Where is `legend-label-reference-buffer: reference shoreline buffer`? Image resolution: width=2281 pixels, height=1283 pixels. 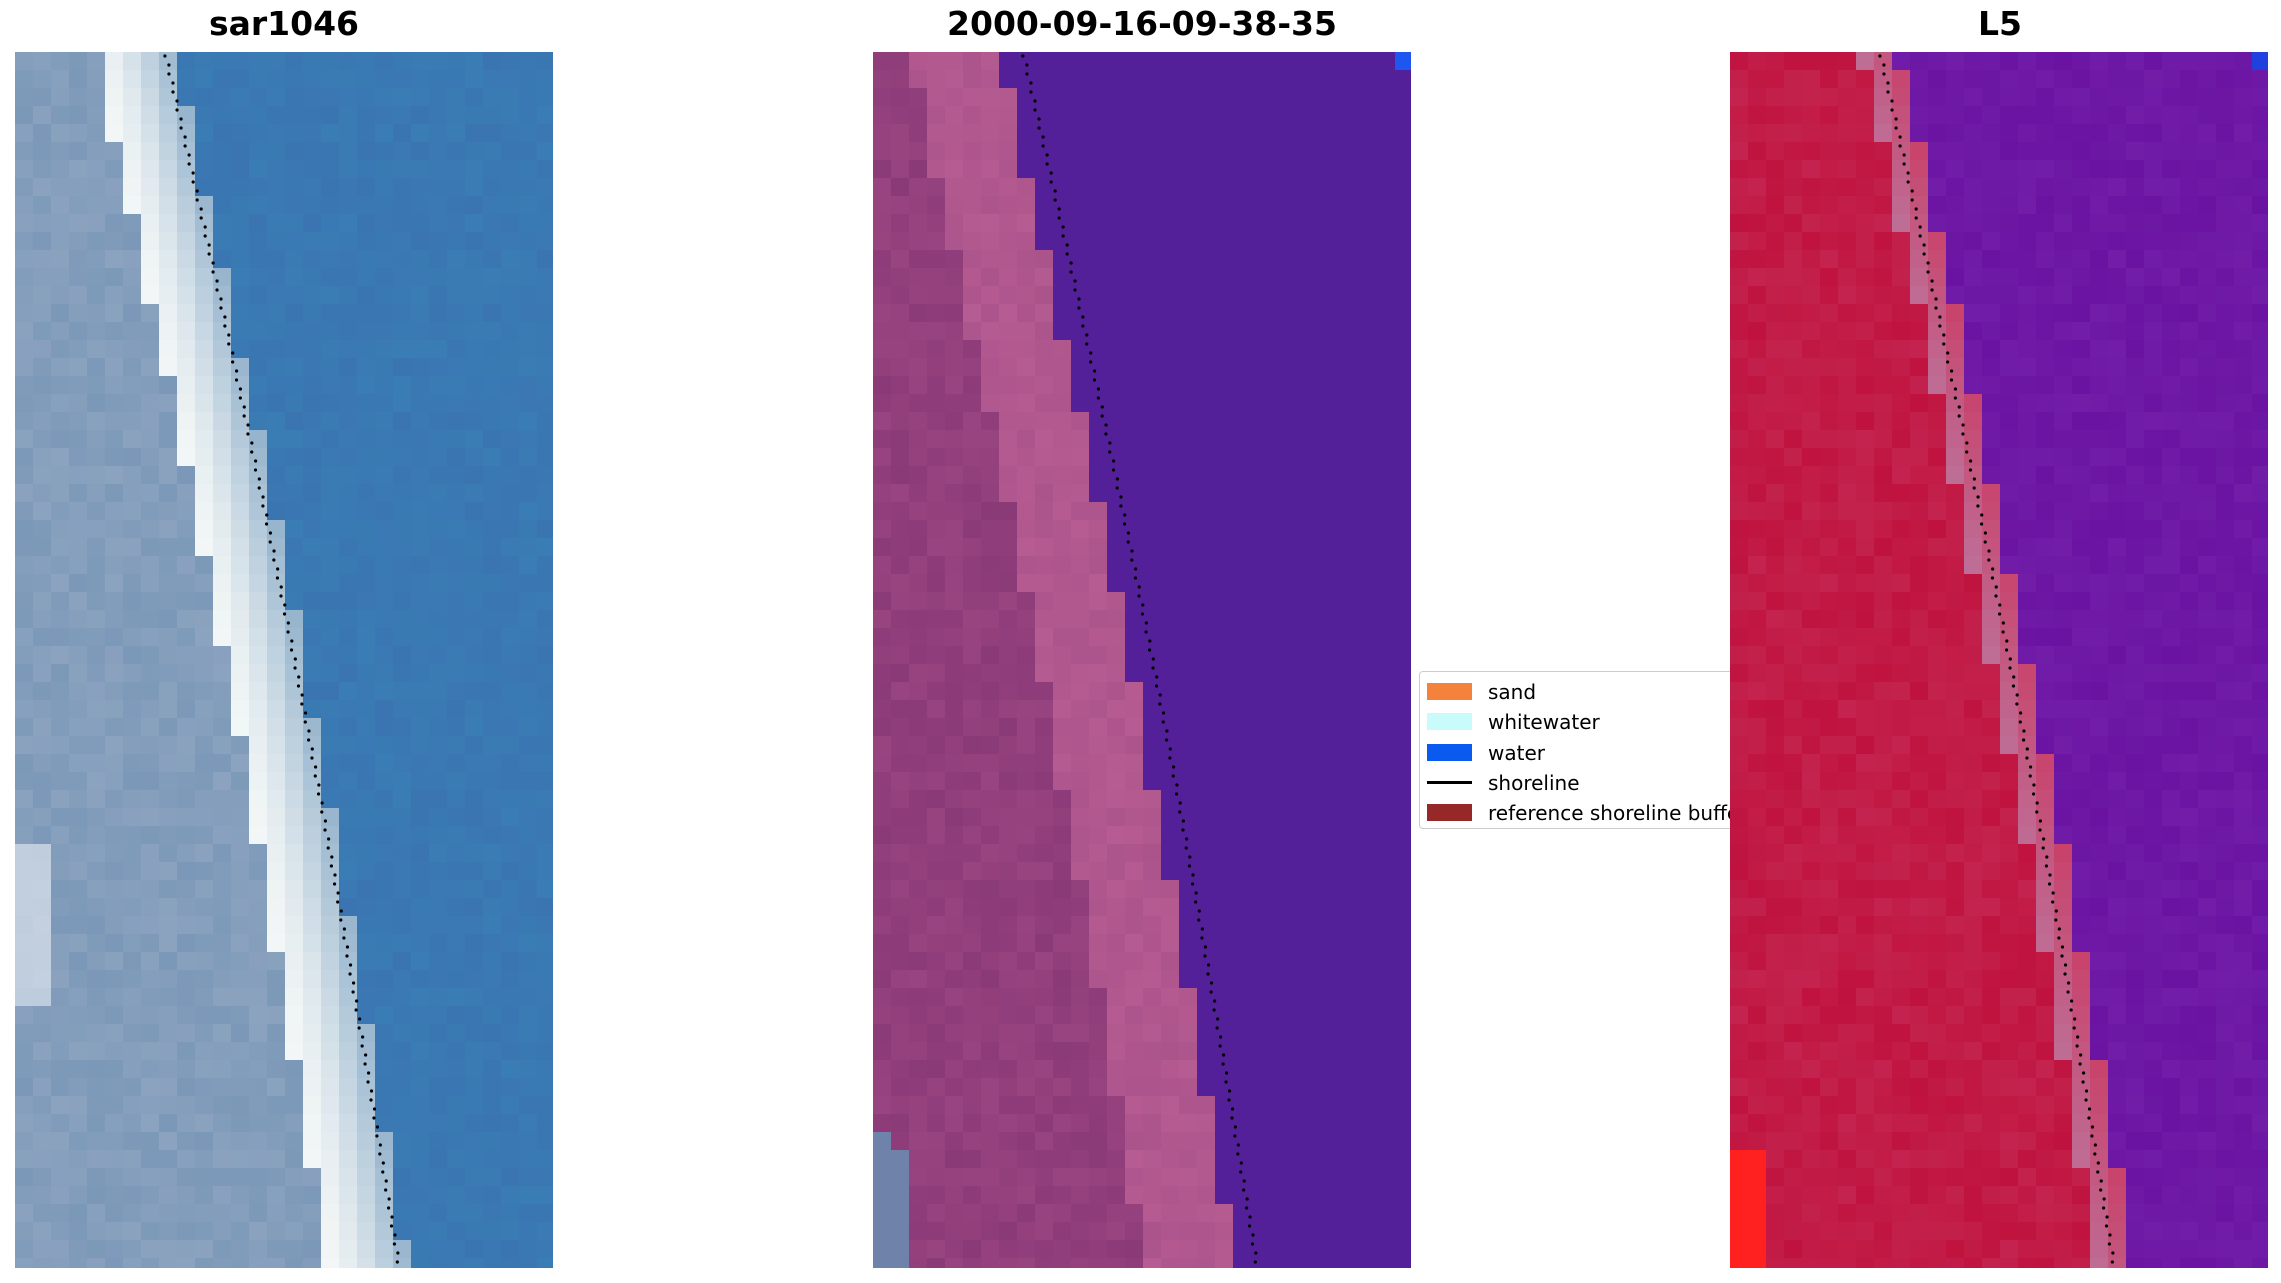
legend-label-reference-buffer: reference shoreline buffer is located at coordinates (1618, 813).